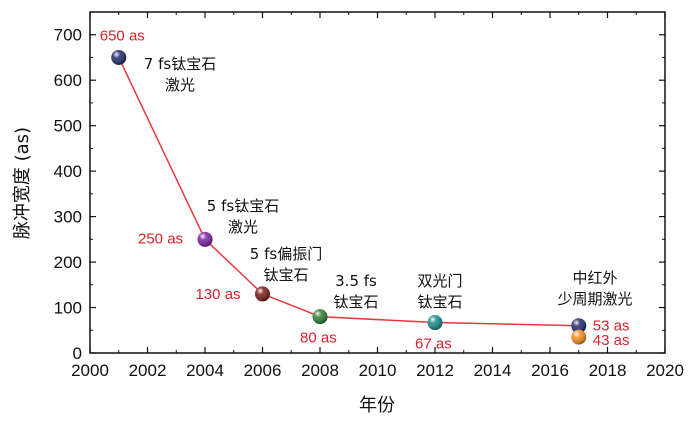 The width and height of the screenshot is (700, 421). I want to click on value-label: 130 as, so click(218, 294).